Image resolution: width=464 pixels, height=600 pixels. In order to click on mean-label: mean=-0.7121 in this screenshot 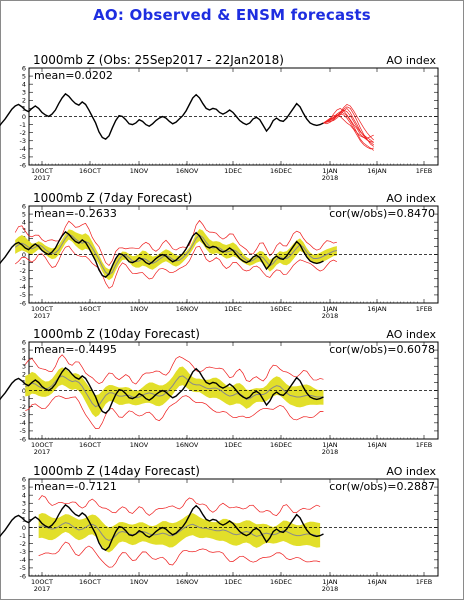, I will do `click(75, 486)`.